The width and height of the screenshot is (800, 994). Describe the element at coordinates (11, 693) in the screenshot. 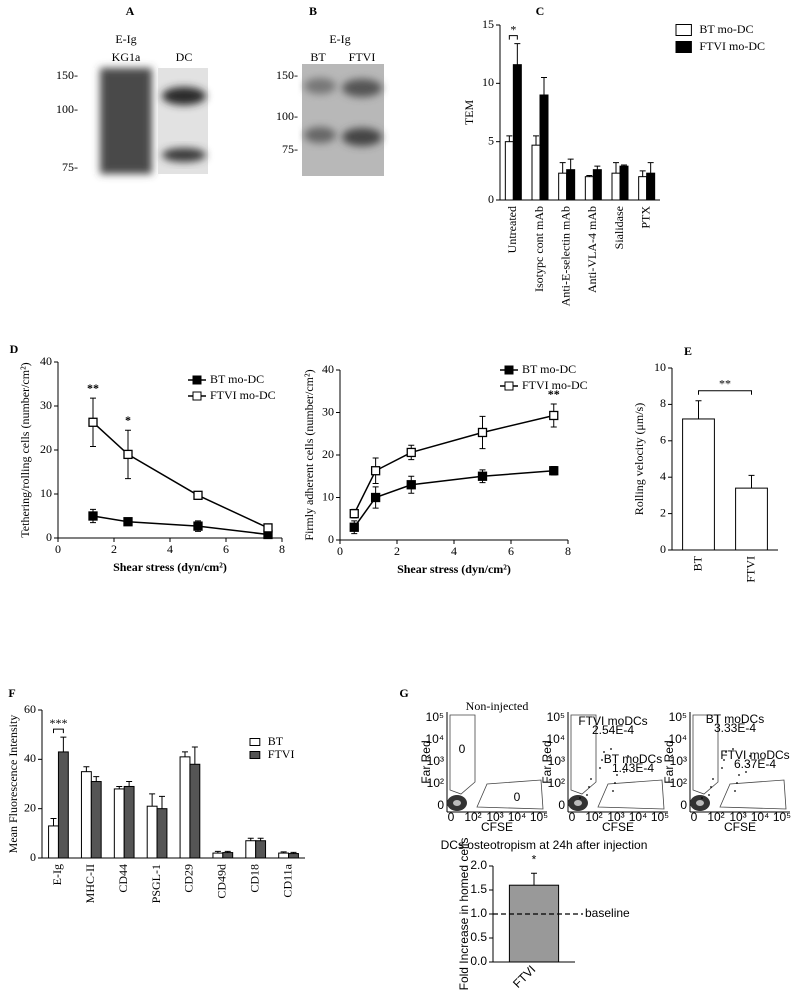

I see `panel-label: F` at that location.